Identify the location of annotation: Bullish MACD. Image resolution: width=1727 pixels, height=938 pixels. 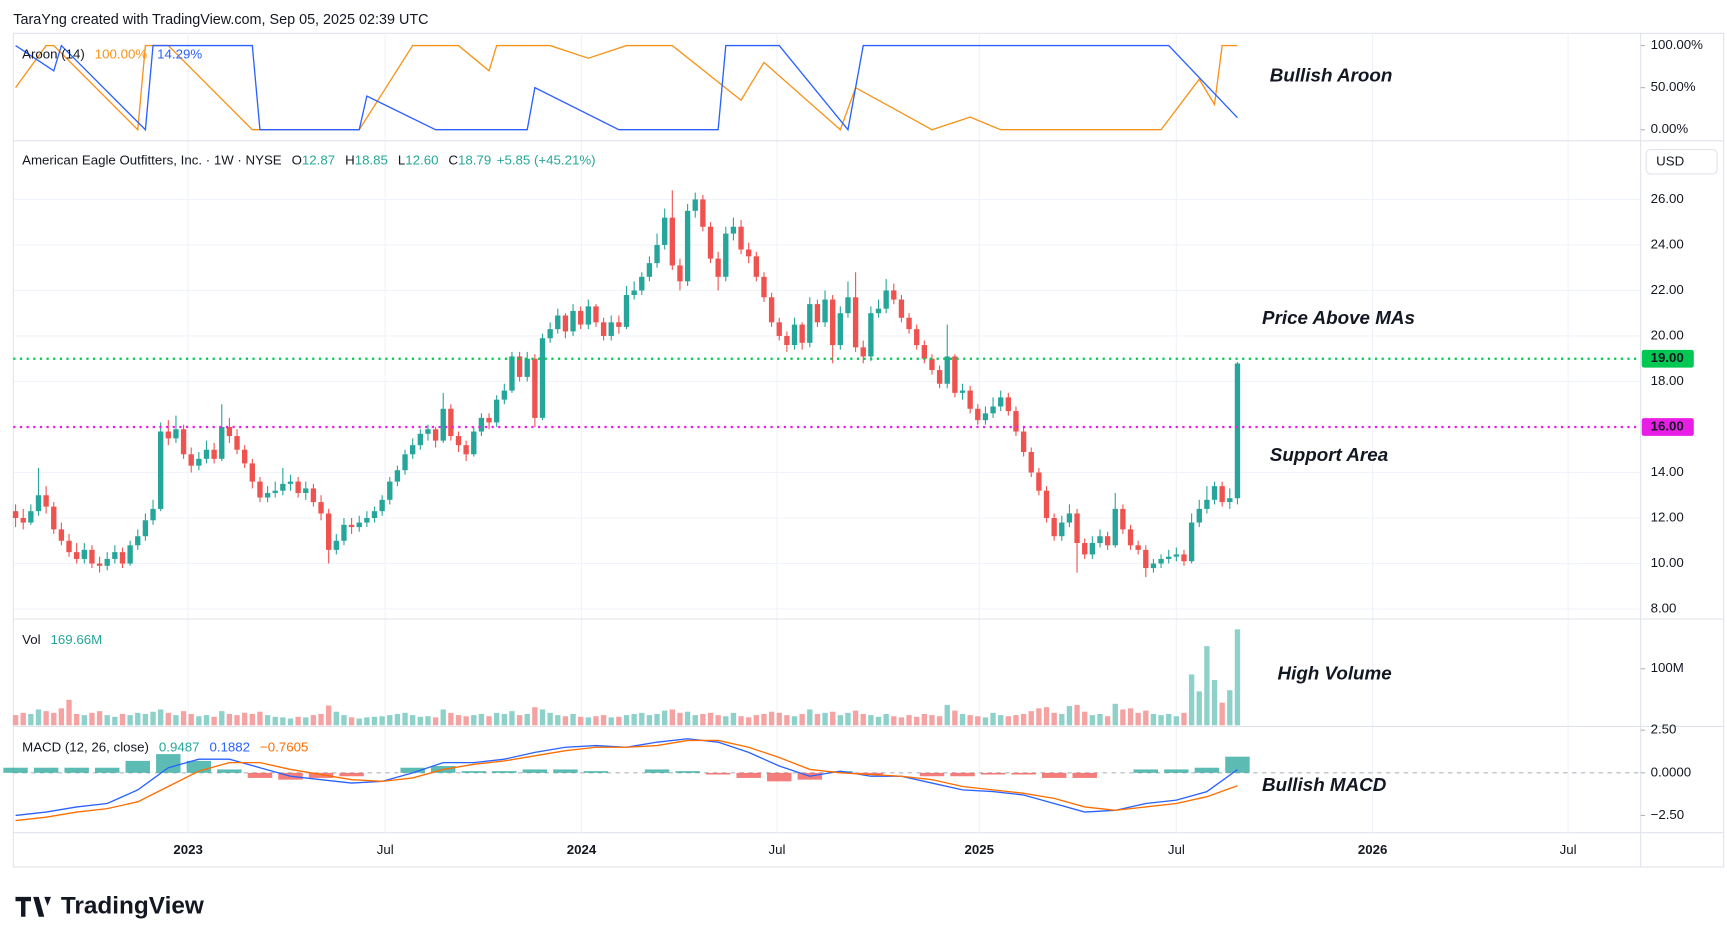
(1324, 784).